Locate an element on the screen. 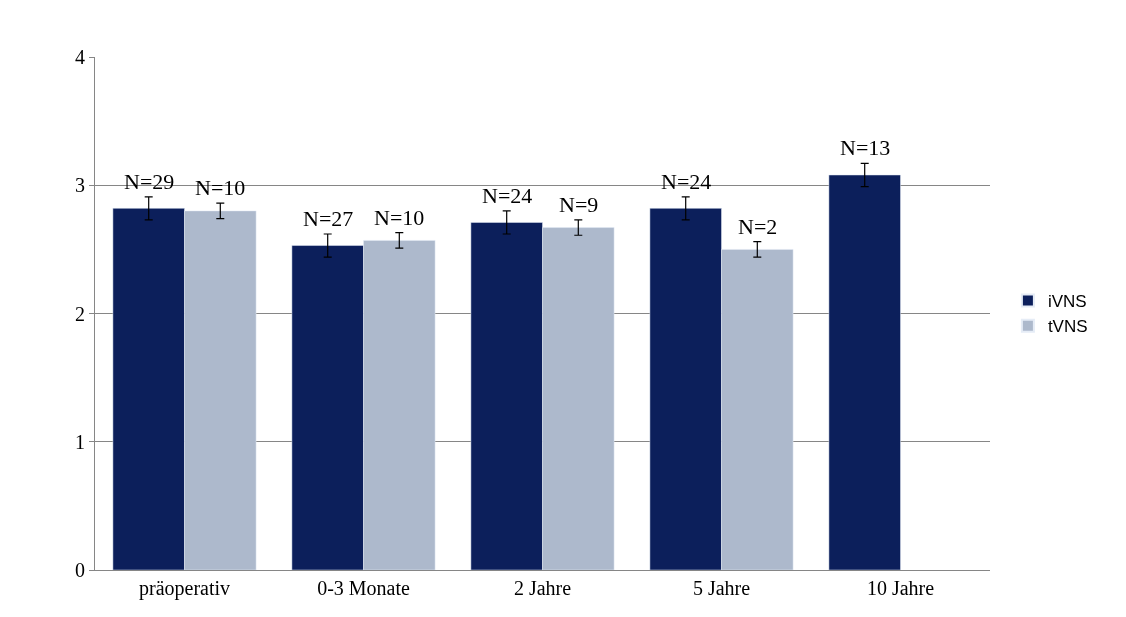  annotation: N=2 is located at coordinates (758, 226).